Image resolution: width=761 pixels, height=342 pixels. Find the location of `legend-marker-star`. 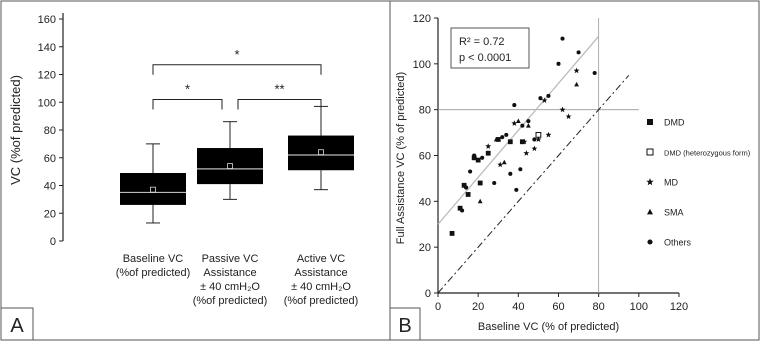

legend-marker-star is located at coordinates (650, 182).